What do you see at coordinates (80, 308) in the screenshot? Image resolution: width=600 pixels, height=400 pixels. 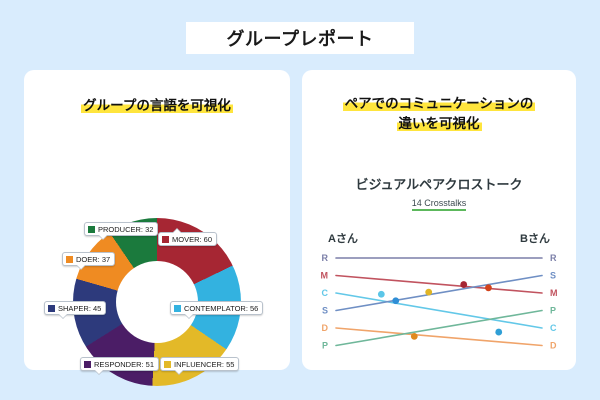 I see `donut-callout-shaper-label: SHAPER: 45` at bounding box center [80, 308].